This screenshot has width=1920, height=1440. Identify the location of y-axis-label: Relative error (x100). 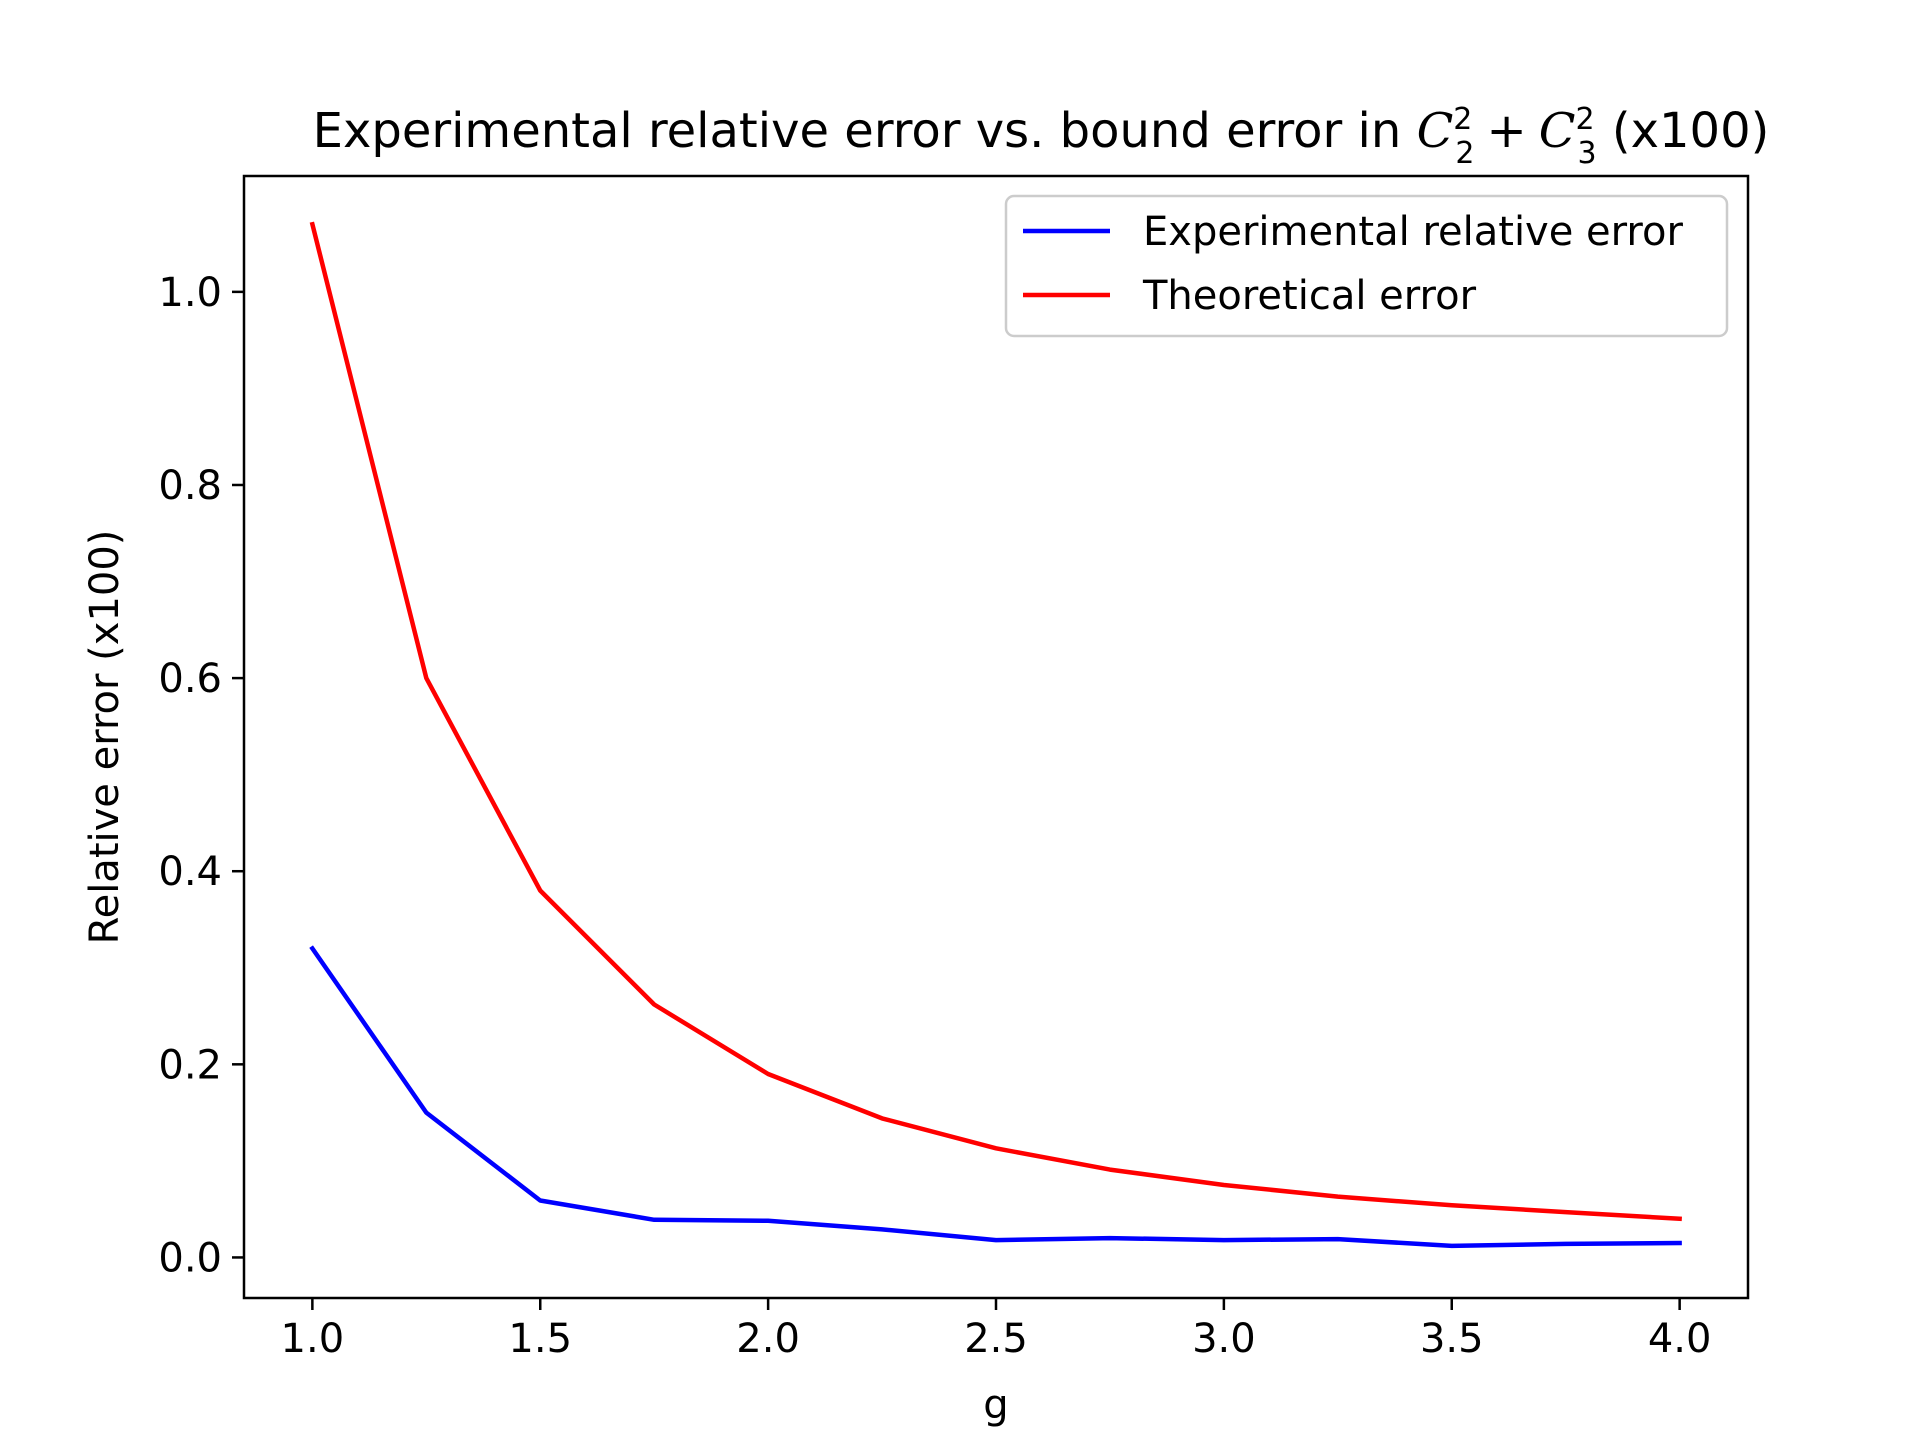
(105, 737).